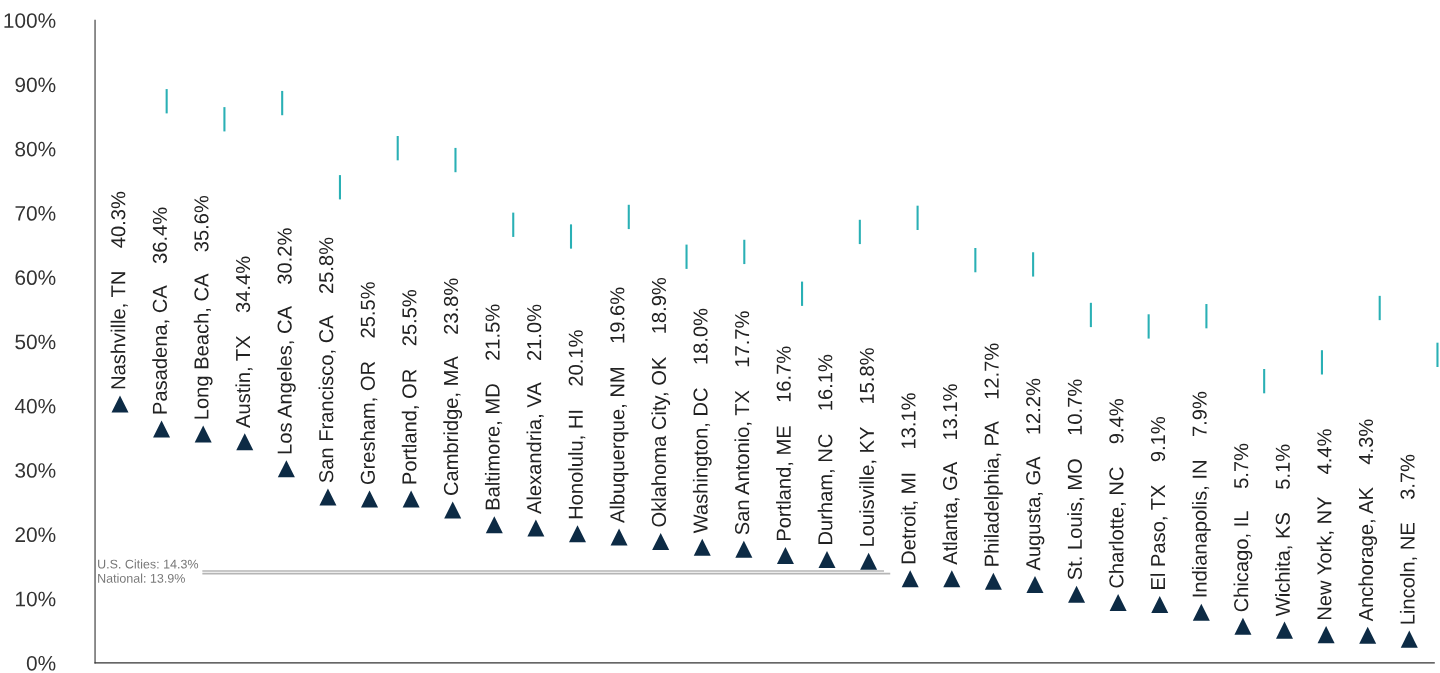  I want to click on category-label: Durham, NC 16.1%, so click(826, 449).